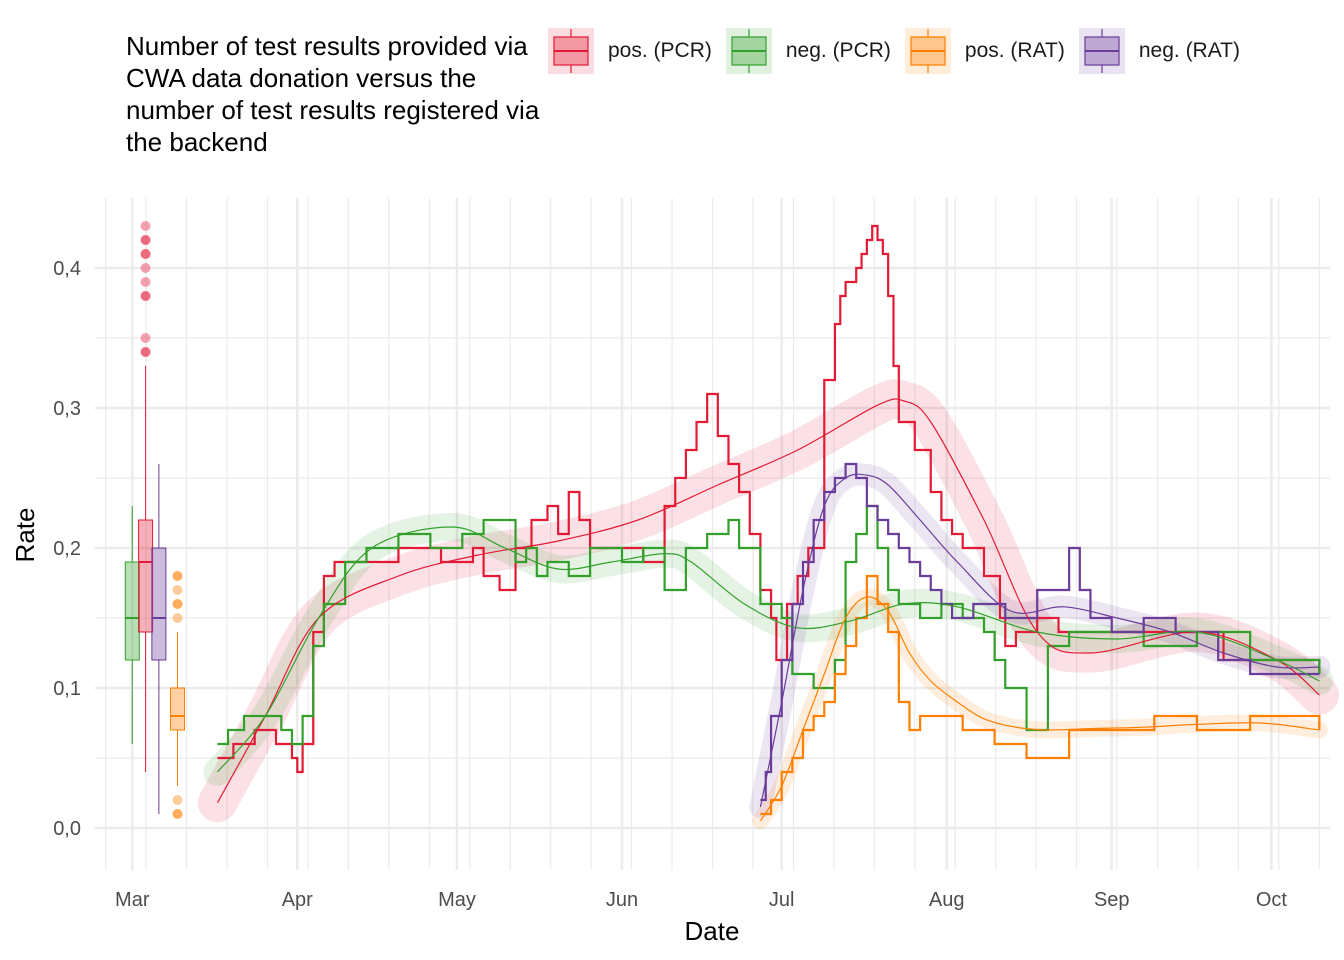 This screenshot has width=1344, height=960. Describe the element at coordinates (132, 900) in the screenshot. I see `x-tick-label: Mar` at that location.